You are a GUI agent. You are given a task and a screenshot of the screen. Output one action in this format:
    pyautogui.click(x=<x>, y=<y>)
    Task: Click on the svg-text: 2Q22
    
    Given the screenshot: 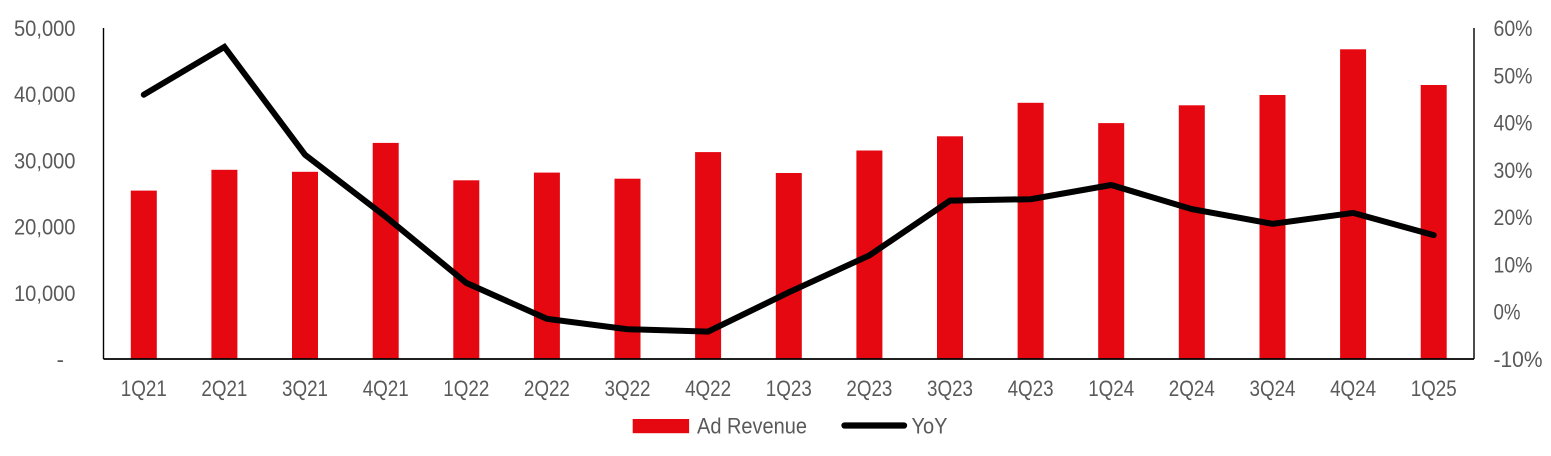 What is the action you would take?
    pyautogui.click(x=547, y=388)
    